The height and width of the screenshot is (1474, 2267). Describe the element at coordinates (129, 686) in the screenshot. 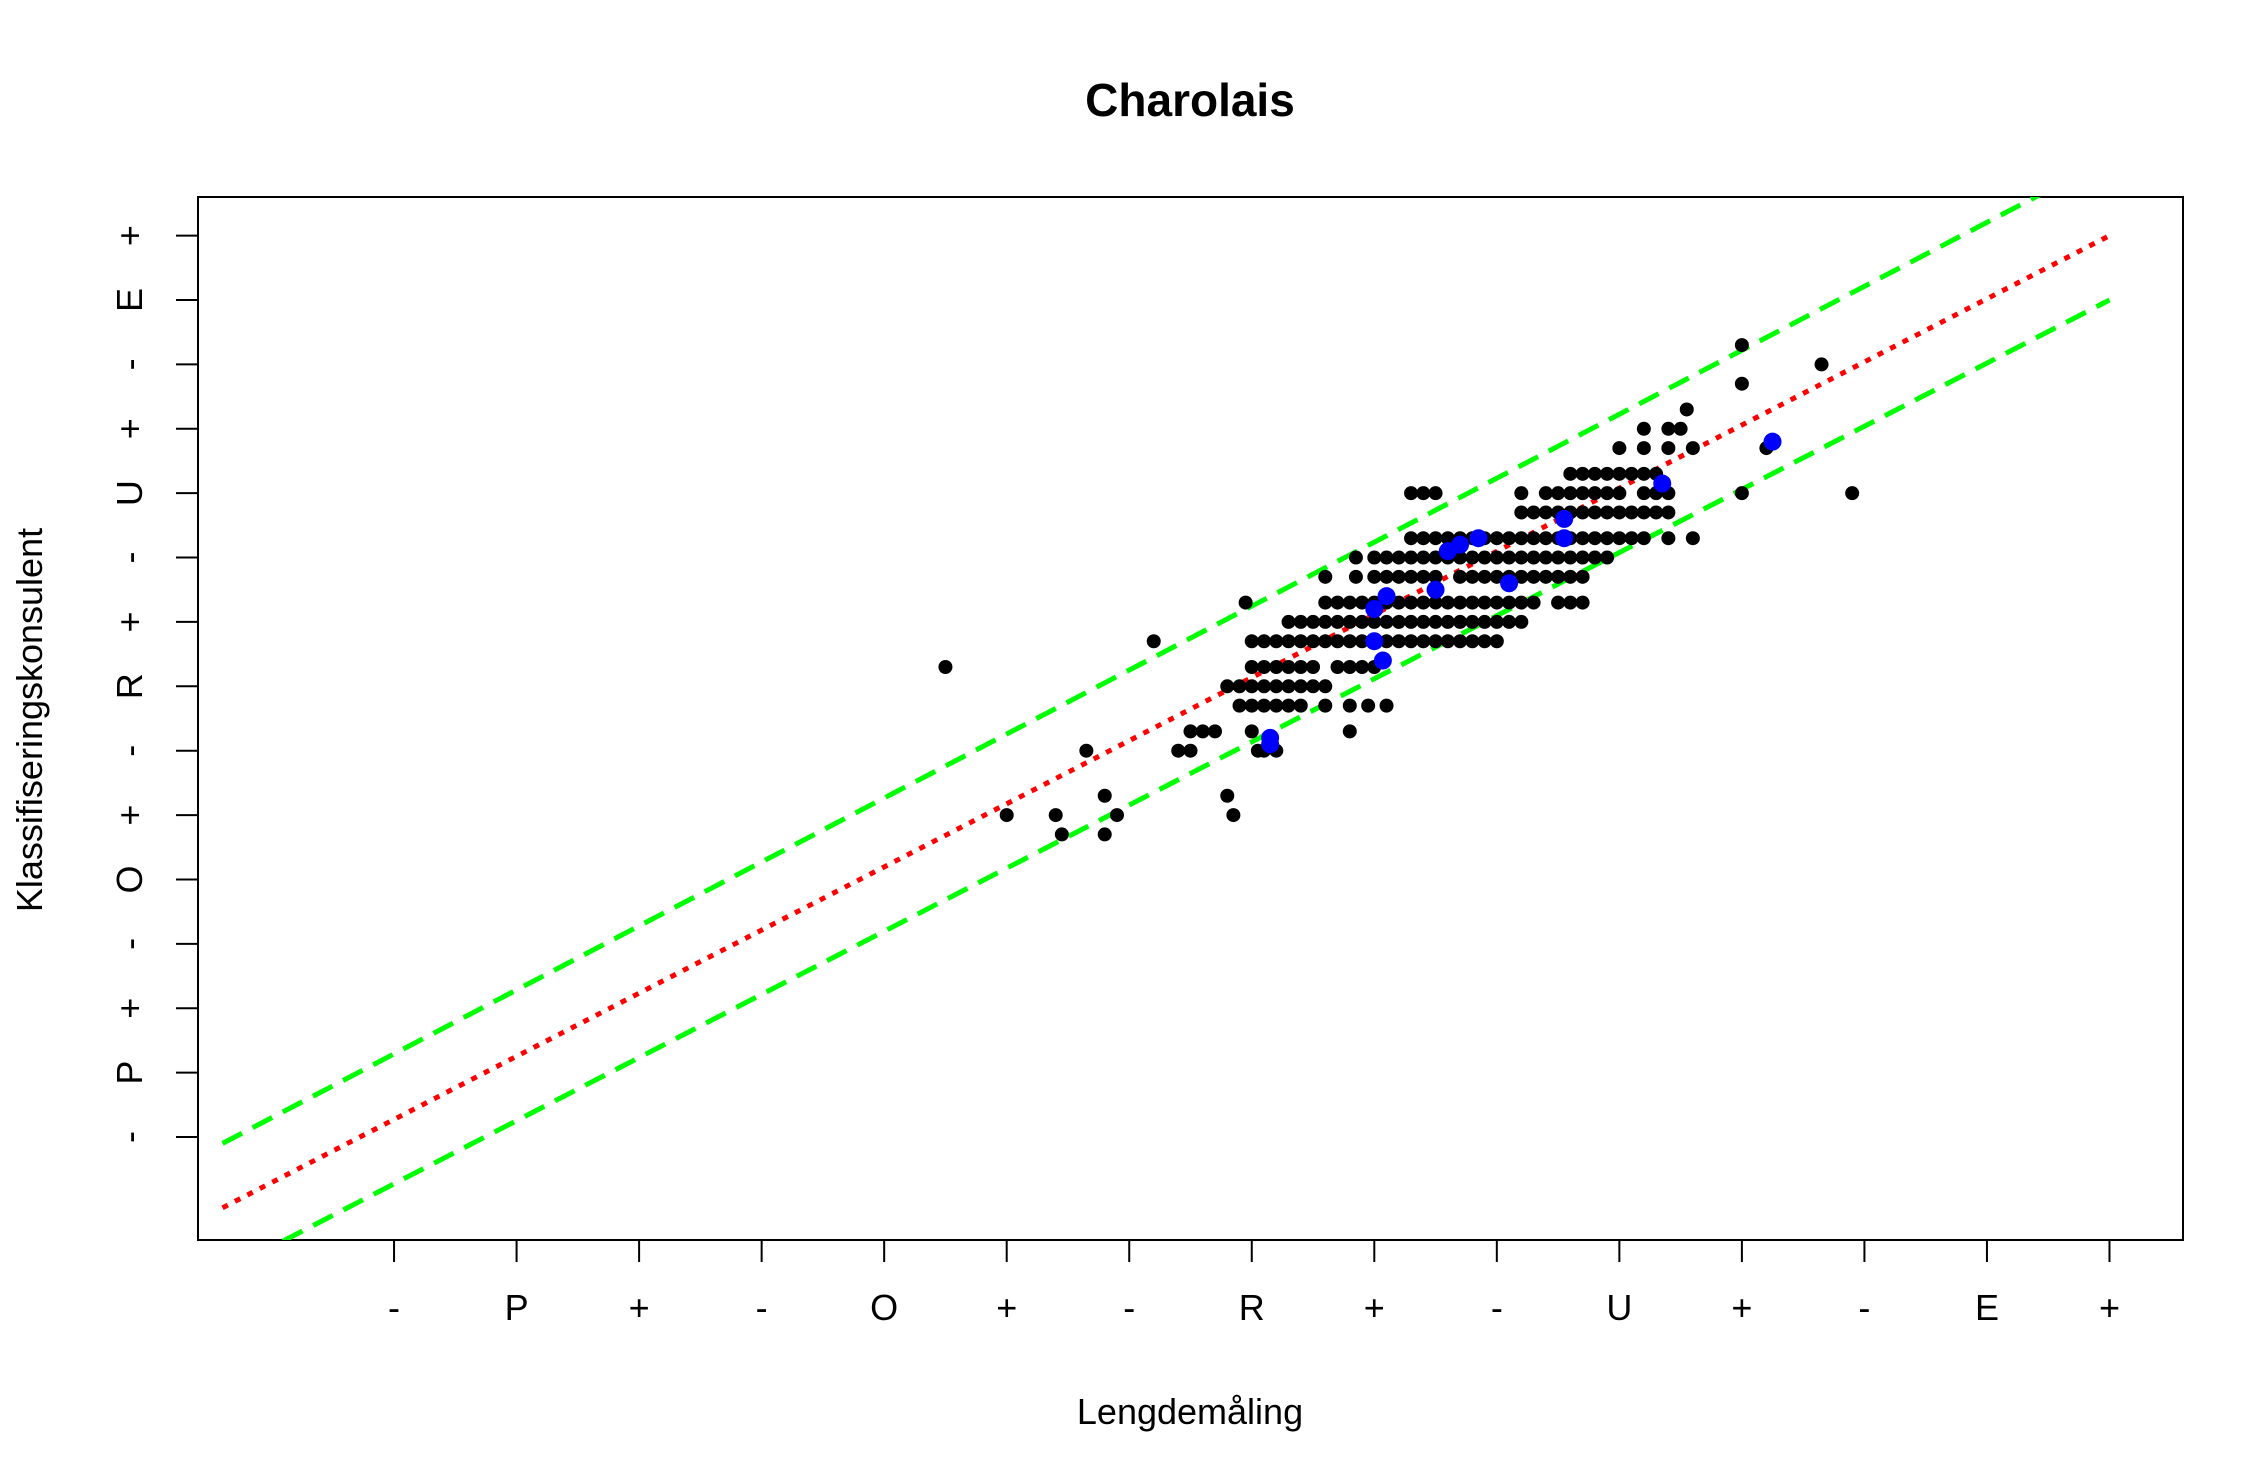

I see `y-tick-label: R` at that location.